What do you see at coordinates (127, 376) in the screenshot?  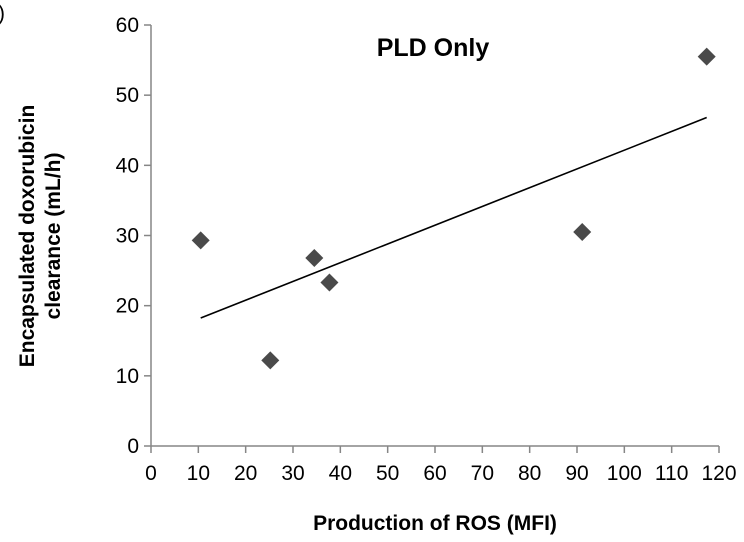 I see `y-tick-label: 10` at bounding box center [127, 376].